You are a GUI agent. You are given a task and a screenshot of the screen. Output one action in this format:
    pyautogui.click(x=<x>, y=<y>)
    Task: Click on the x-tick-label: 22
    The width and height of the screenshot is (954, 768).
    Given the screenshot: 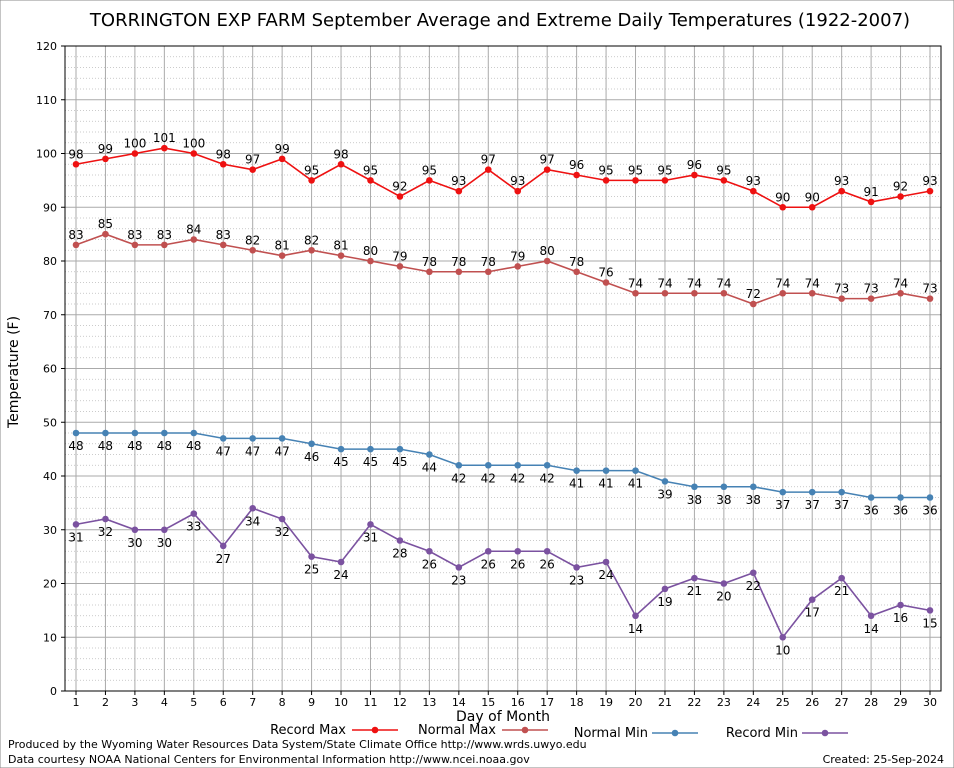 What is the action you would take?
    pyautogui.click(x=694, y=702)
    